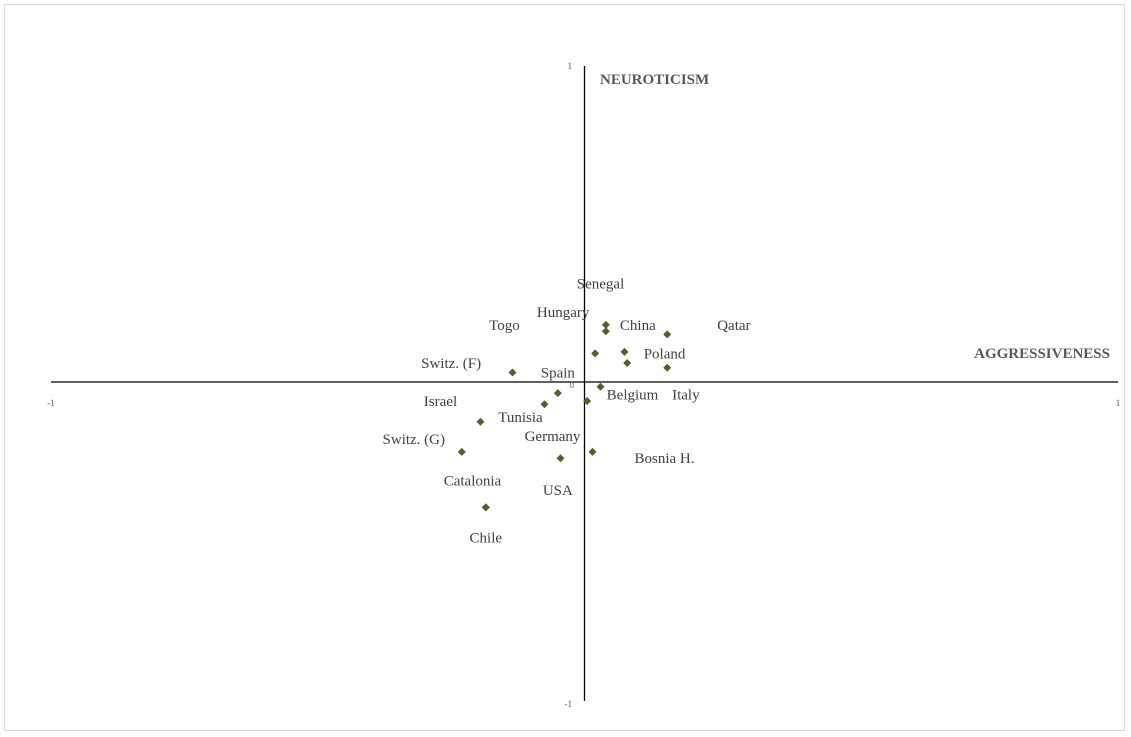  Describe the element at coordinates (1042, 354) in the screenshot. I see `x-axis-title: AGGRESSIVENESS` at that location.